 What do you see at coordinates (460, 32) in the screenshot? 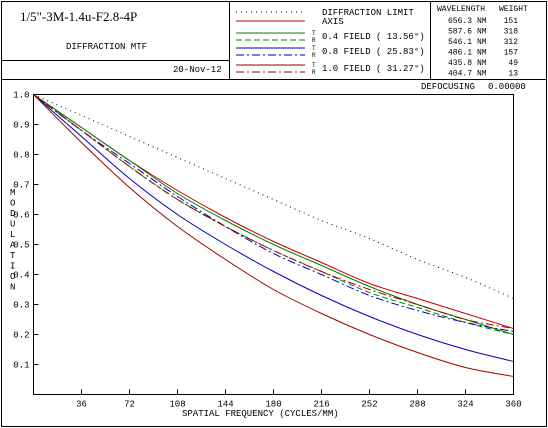
I see `wavelength-value: 587.6` at bounding box center [460, 32].